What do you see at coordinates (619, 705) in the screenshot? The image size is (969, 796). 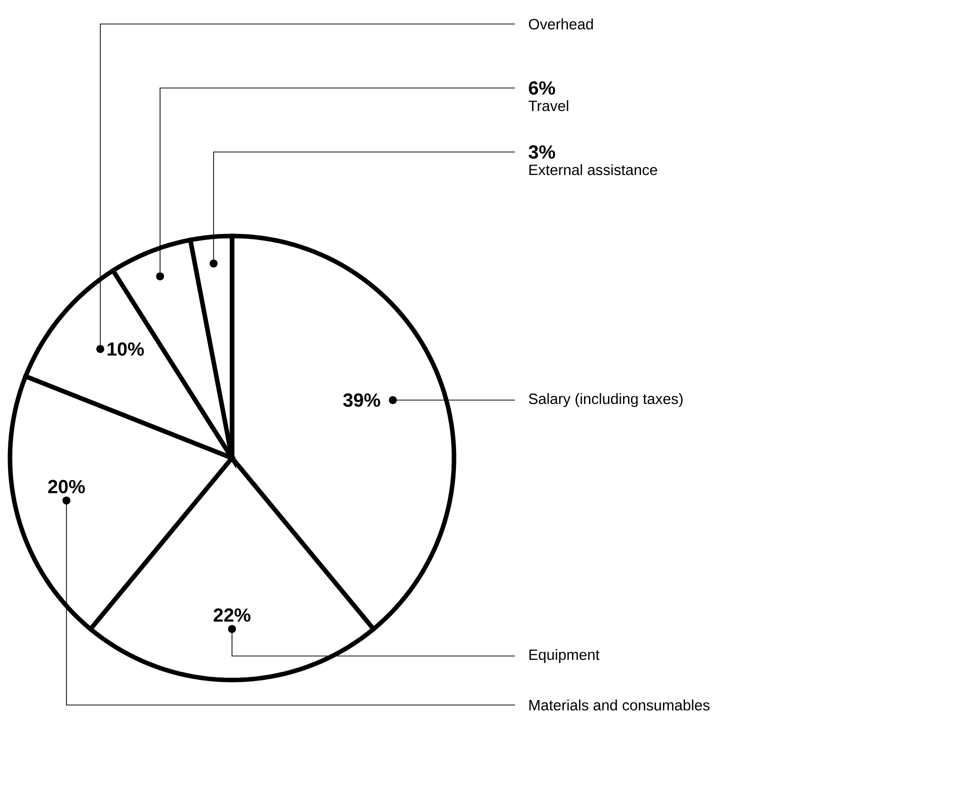 I see `slice-label: Materials and consumables` at bounding box center [619, 705].